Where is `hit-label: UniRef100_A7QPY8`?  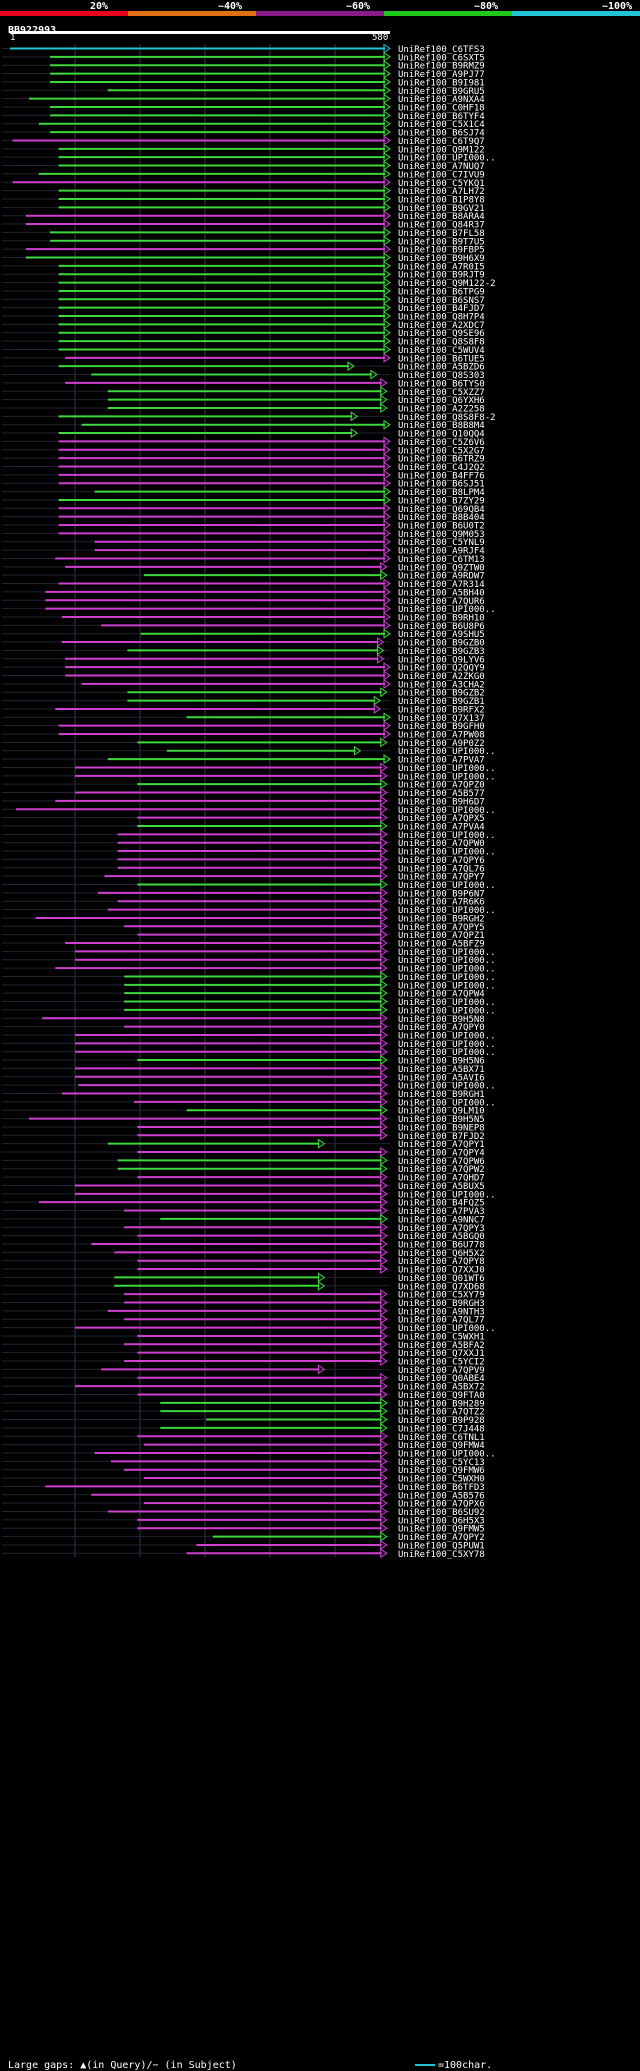 hit-label: UniRef100_A7QPY8 is located at coordinates (441, 1262).